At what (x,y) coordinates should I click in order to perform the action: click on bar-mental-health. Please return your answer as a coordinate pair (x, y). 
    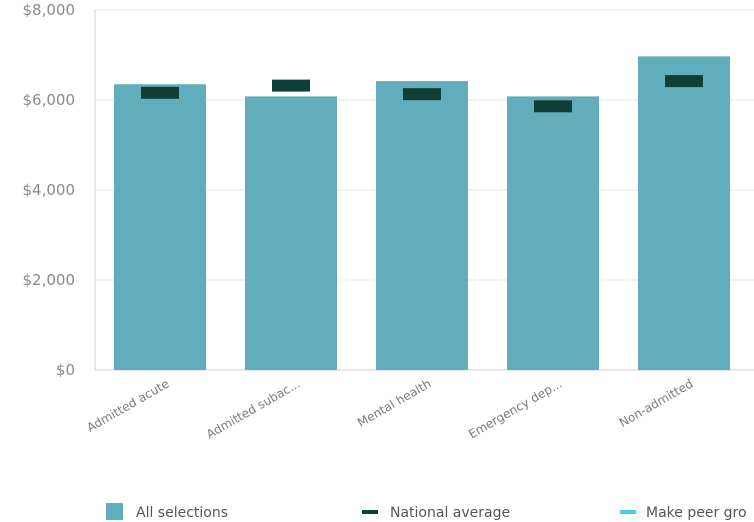
    Looking at the image, I should click on (422, 225).